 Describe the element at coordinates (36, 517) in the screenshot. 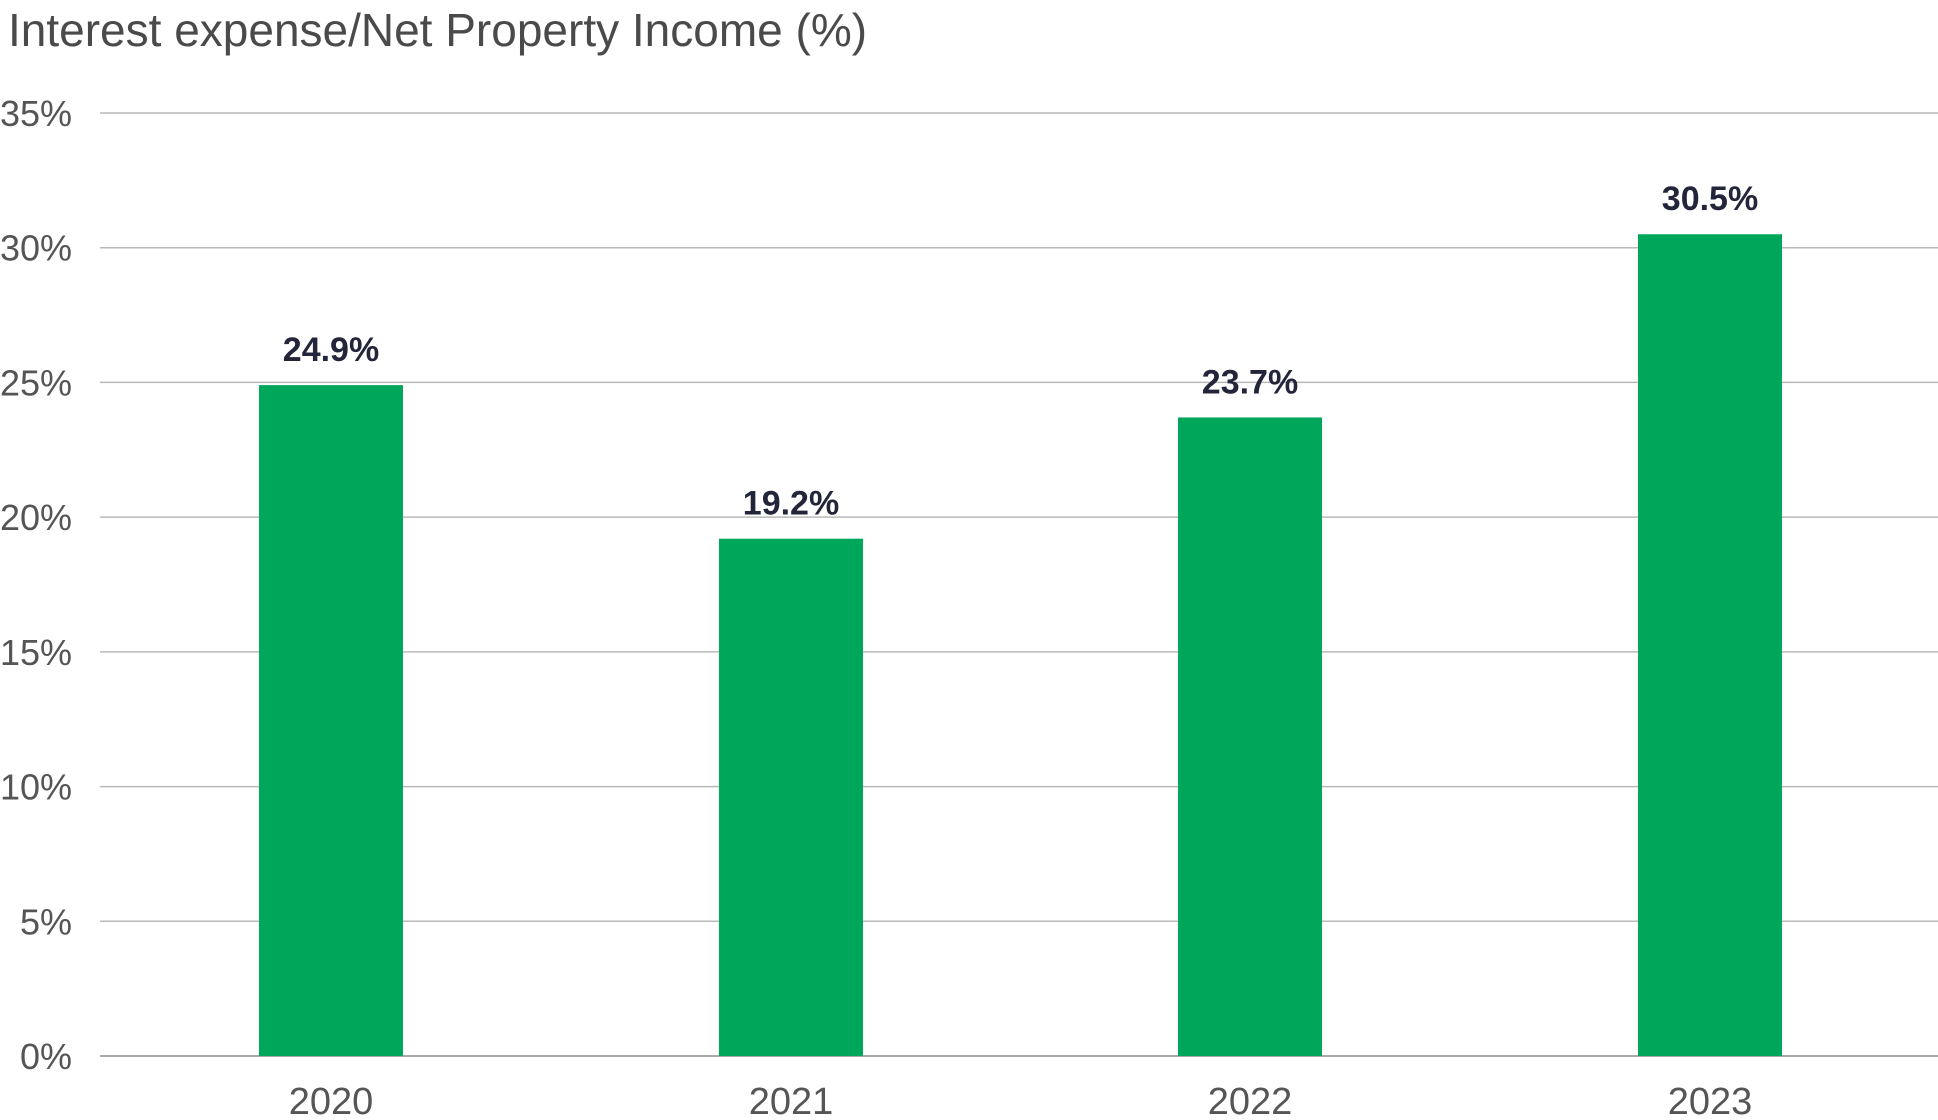

I see `y-tick-label: 20%` at that location.